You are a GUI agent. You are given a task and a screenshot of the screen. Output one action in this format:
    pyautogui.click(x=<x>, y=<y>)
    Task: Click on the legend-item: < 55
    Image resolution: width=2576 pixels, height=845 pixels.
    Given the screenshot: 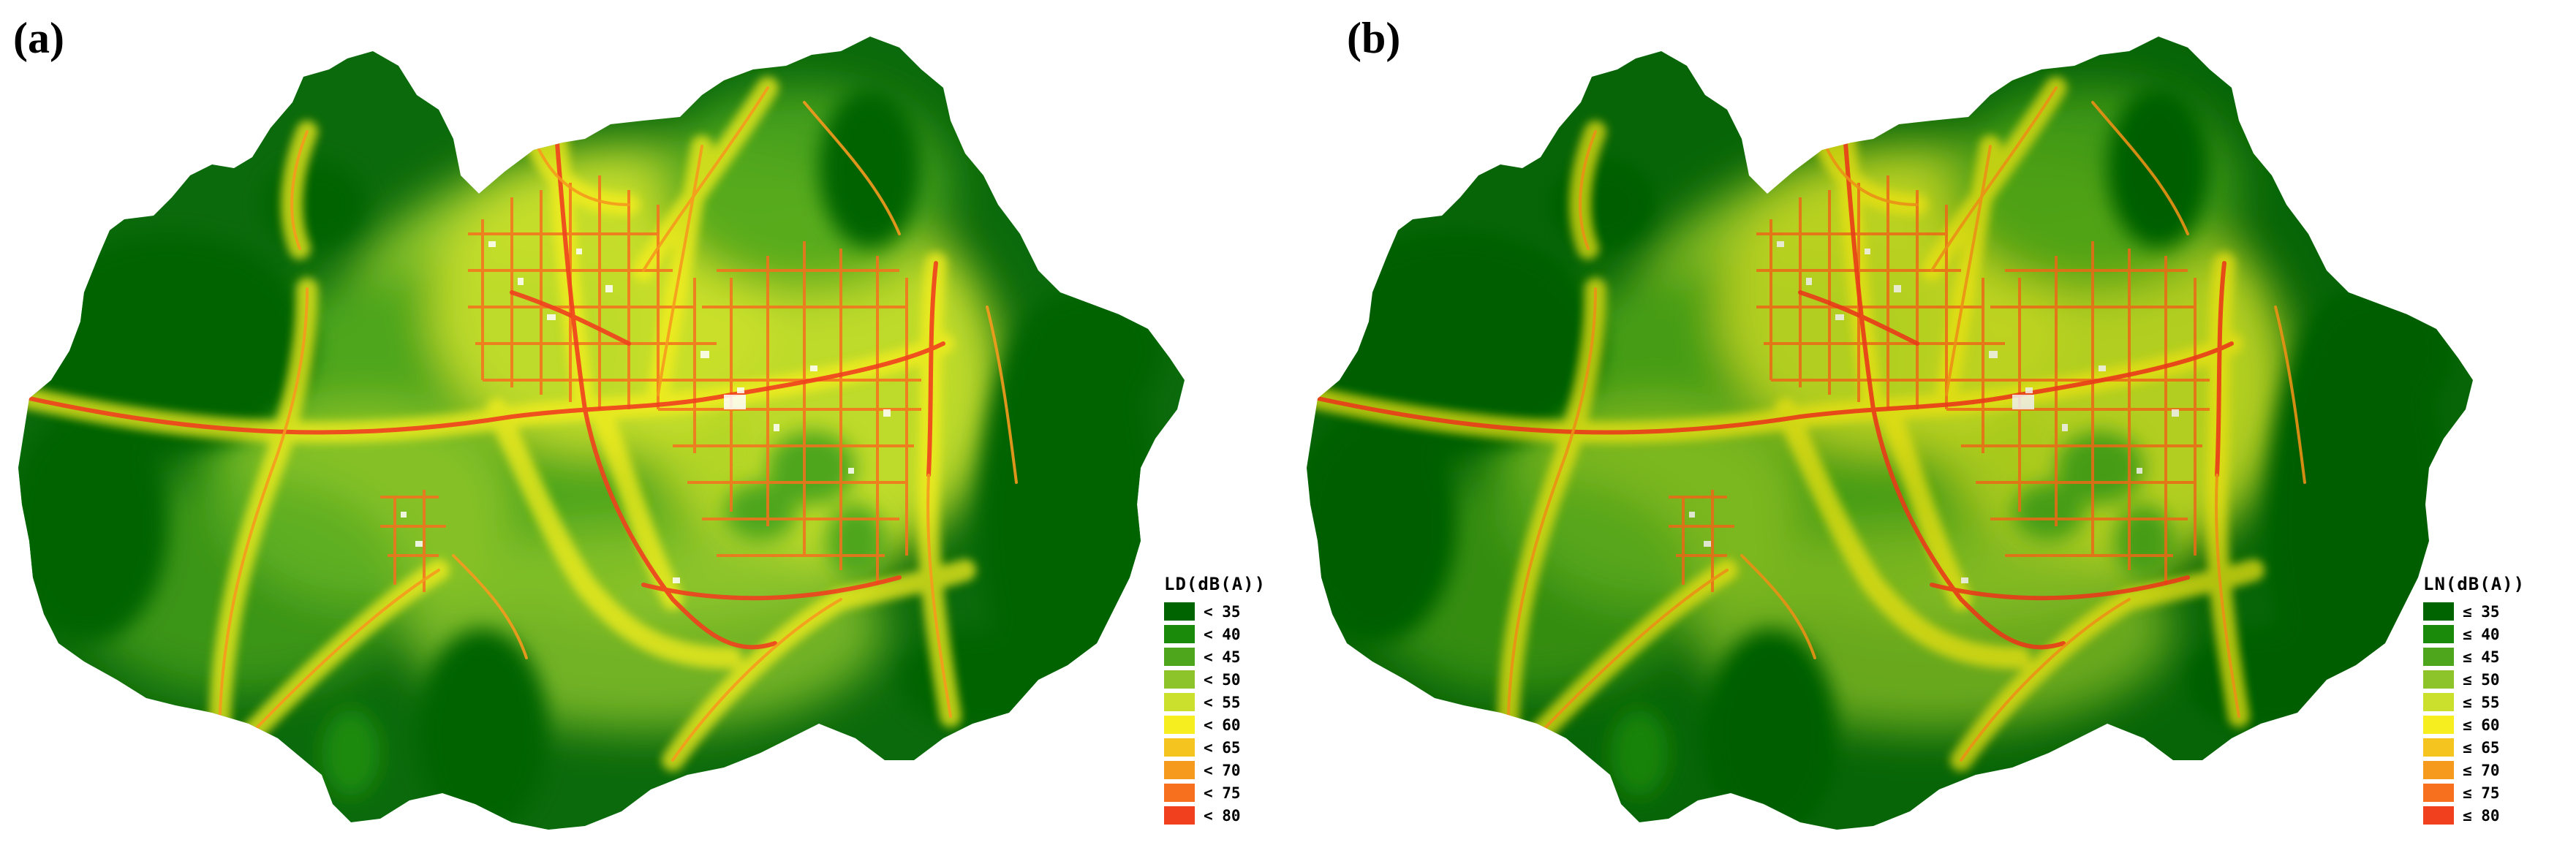 What is the action you would take?
    pyautogui.click(x=1215, y=702)
    